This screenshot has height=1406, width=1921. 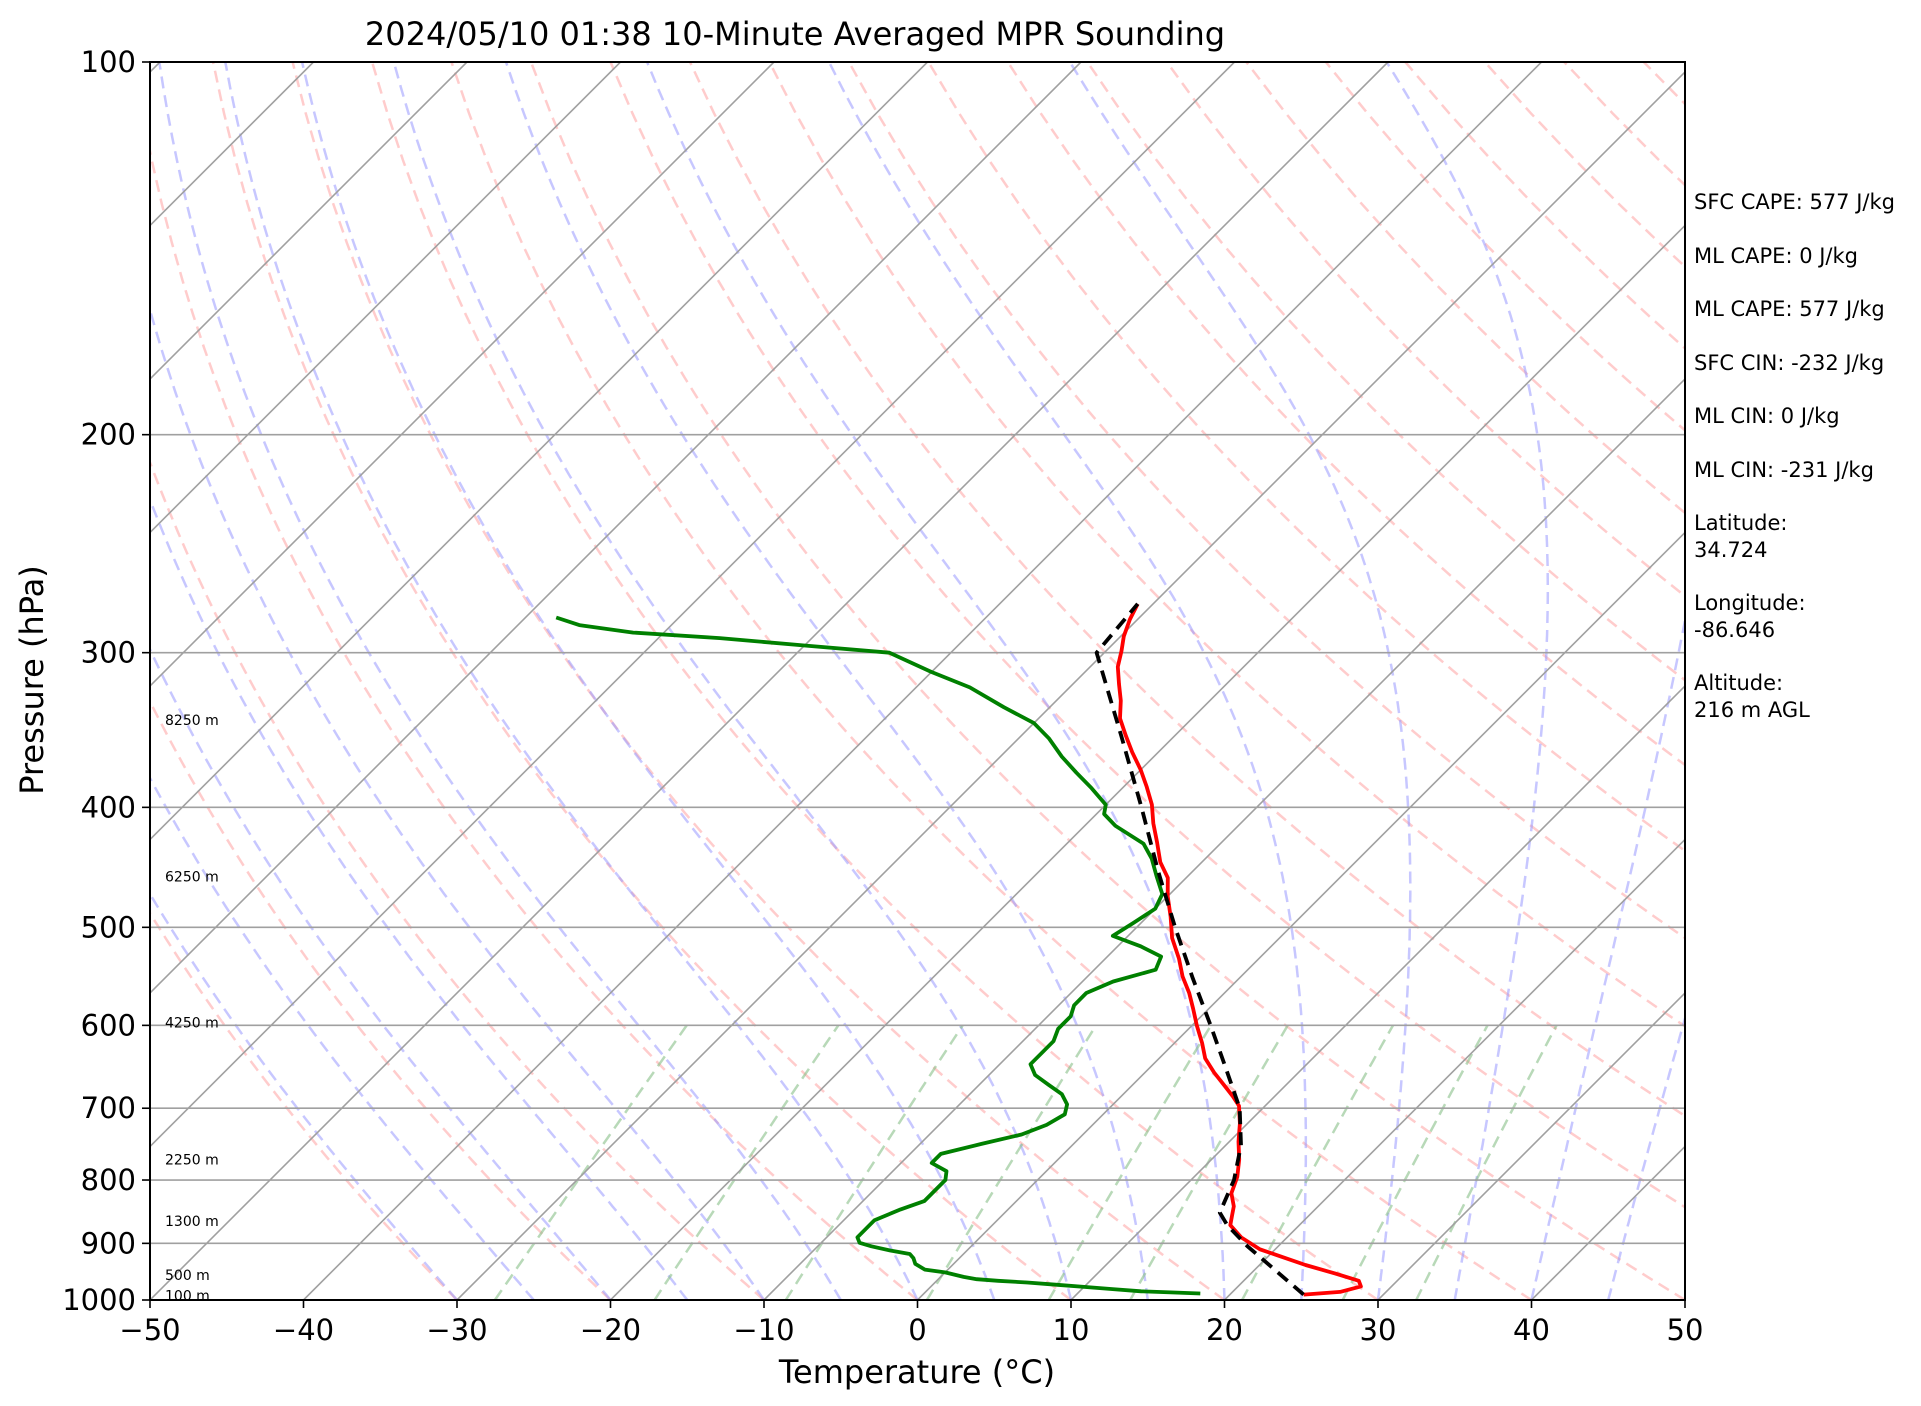 What do you see at coordinates (1071, 1330) in the screenshot?
I see `x-tick-label: 10` at bounding box center [1071, 1330].